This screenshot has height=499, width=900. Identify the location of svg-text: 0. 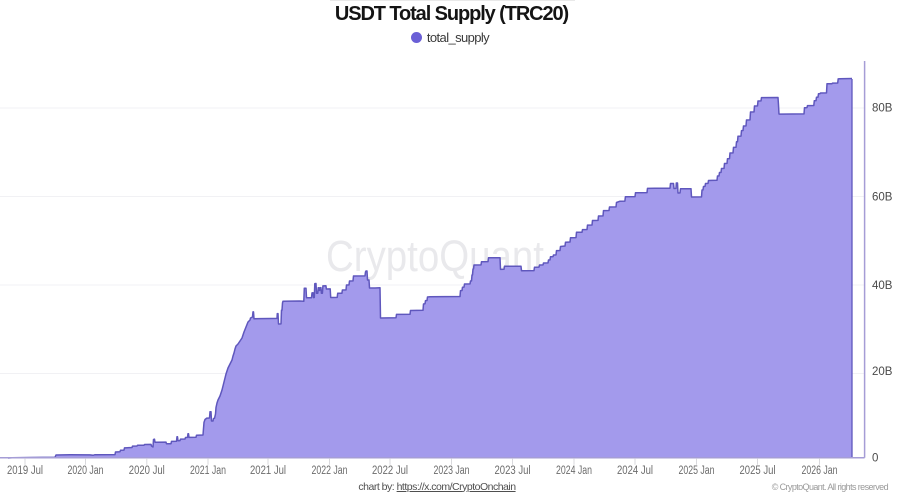
(875, 459).